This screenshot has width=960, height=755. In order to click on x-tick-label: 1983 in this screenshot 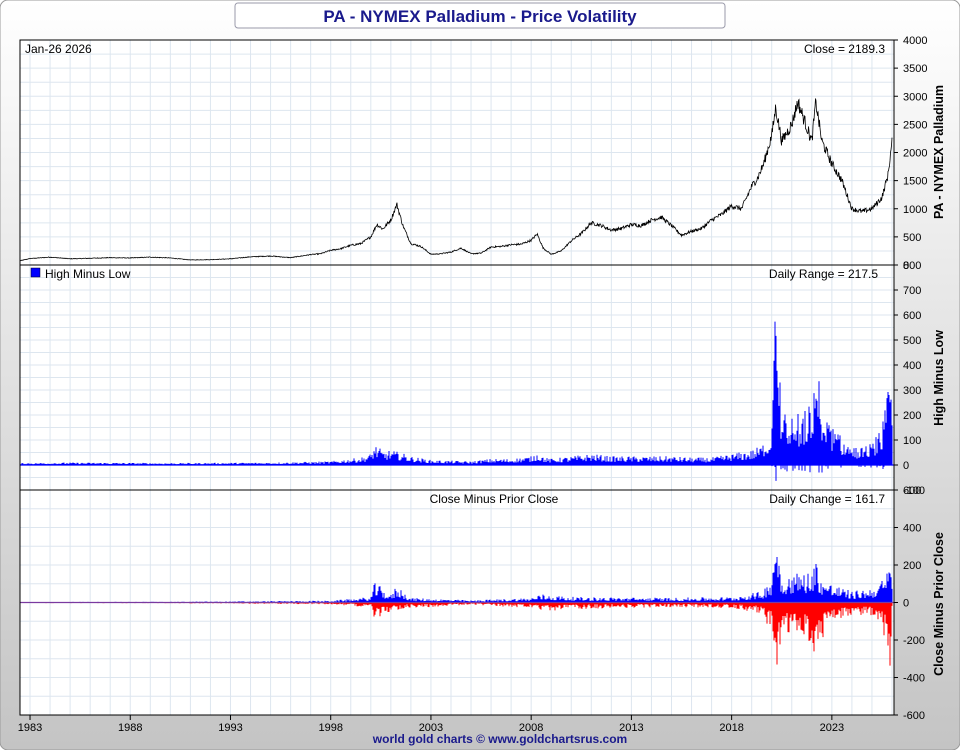, I will do `click(30, 728)`.